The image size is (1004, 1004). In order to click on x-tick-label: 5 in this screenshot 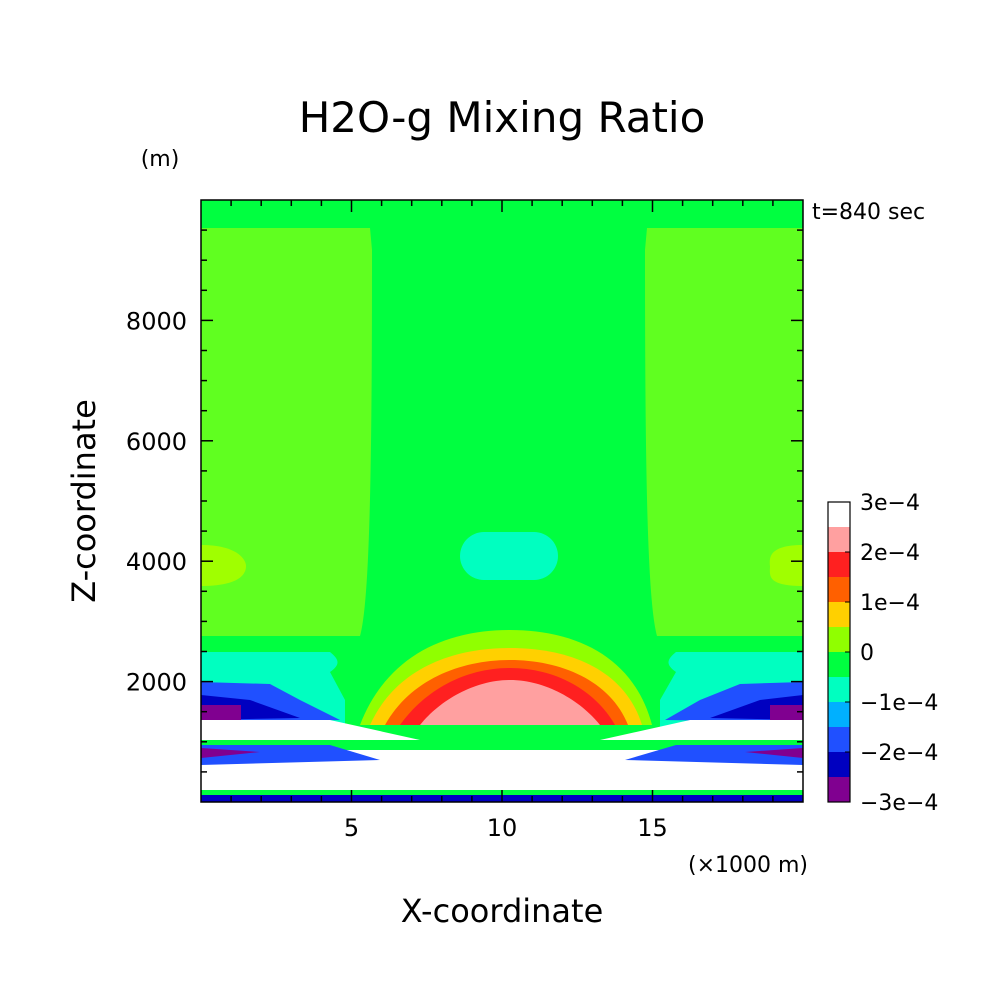, I will do `click(351, 828)`.